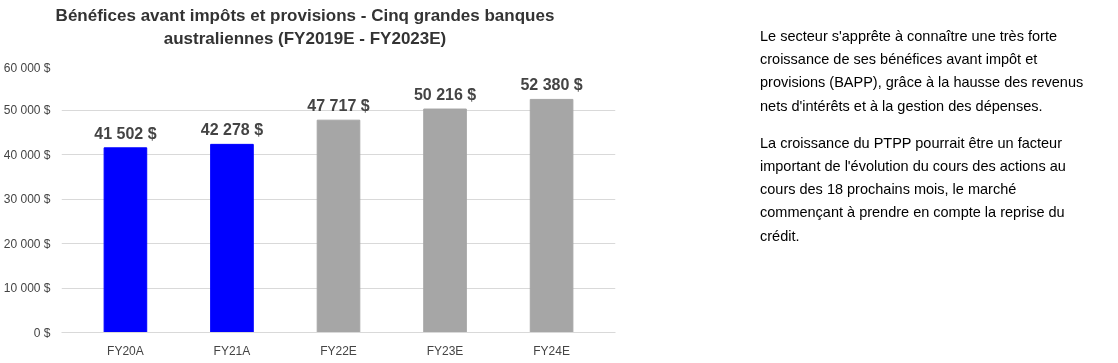  I want to click on chart-title: Bénéfices avant impôts et provisions - Cinq grandes banques australiennes (FY2019E - FY2023E), so click(305, 27).